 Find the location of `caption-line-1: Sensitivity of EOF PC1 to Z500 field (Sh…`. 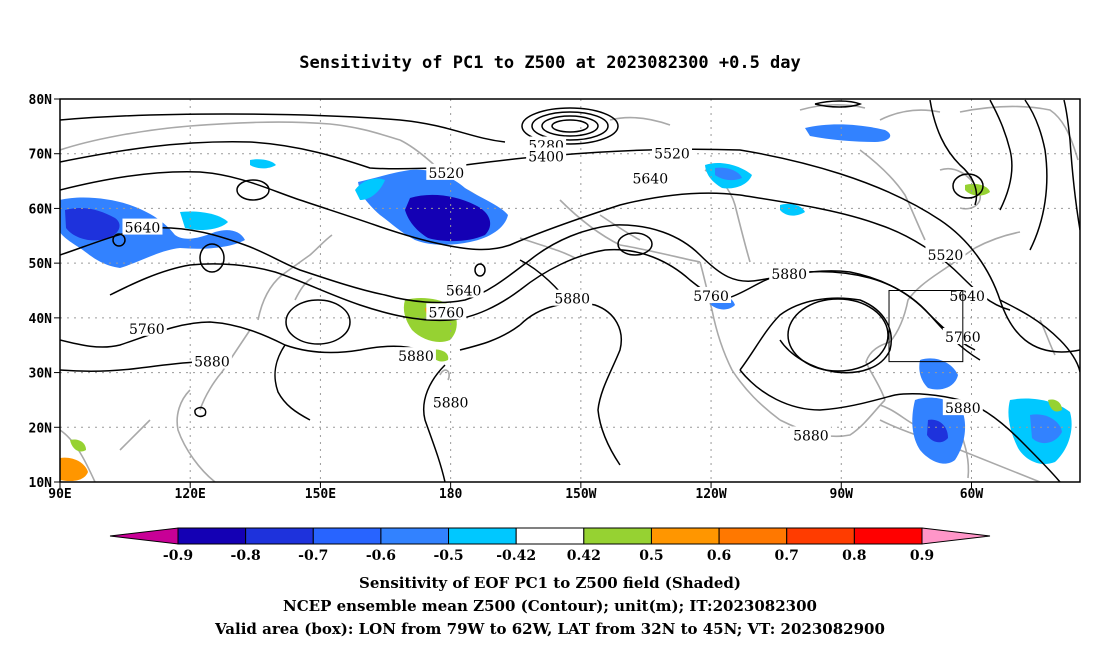

caption-line-1: Sensitivity of EOF PC1 to Z500 field (Sh… is located at coordinates (550, 583).